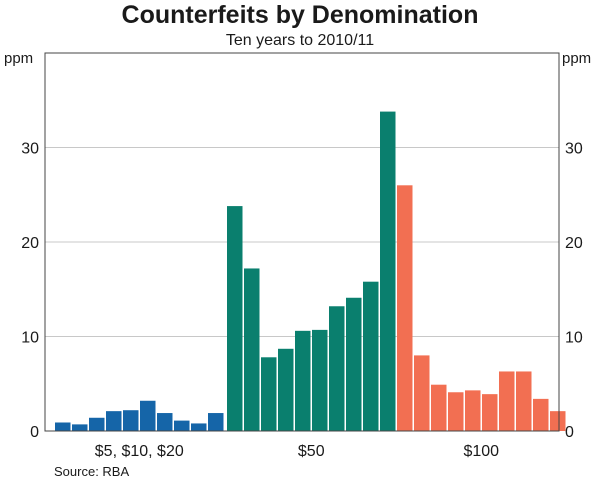 This screenshot has height=484, width=600. I want to click on y-tick-label-right: 20, so click(574, 243).